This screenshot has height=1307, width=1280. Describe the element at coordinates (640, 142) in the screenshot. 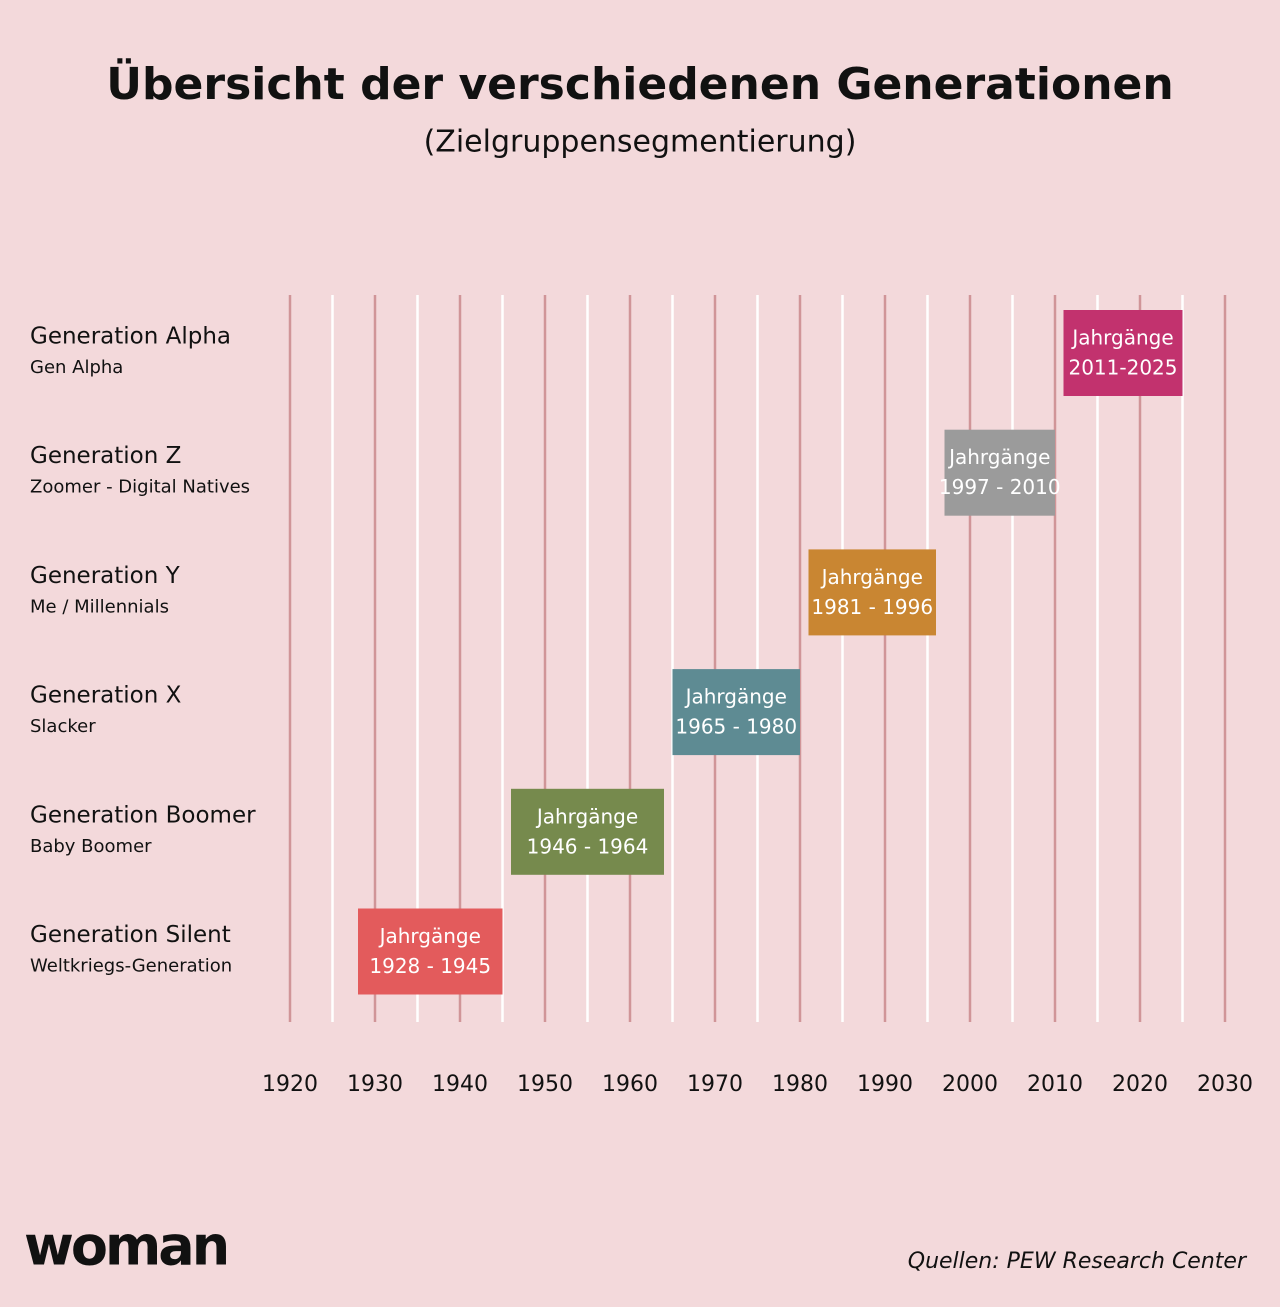

I see `chart-subtitle: (Zielgruppensegmentierung)` at that location.